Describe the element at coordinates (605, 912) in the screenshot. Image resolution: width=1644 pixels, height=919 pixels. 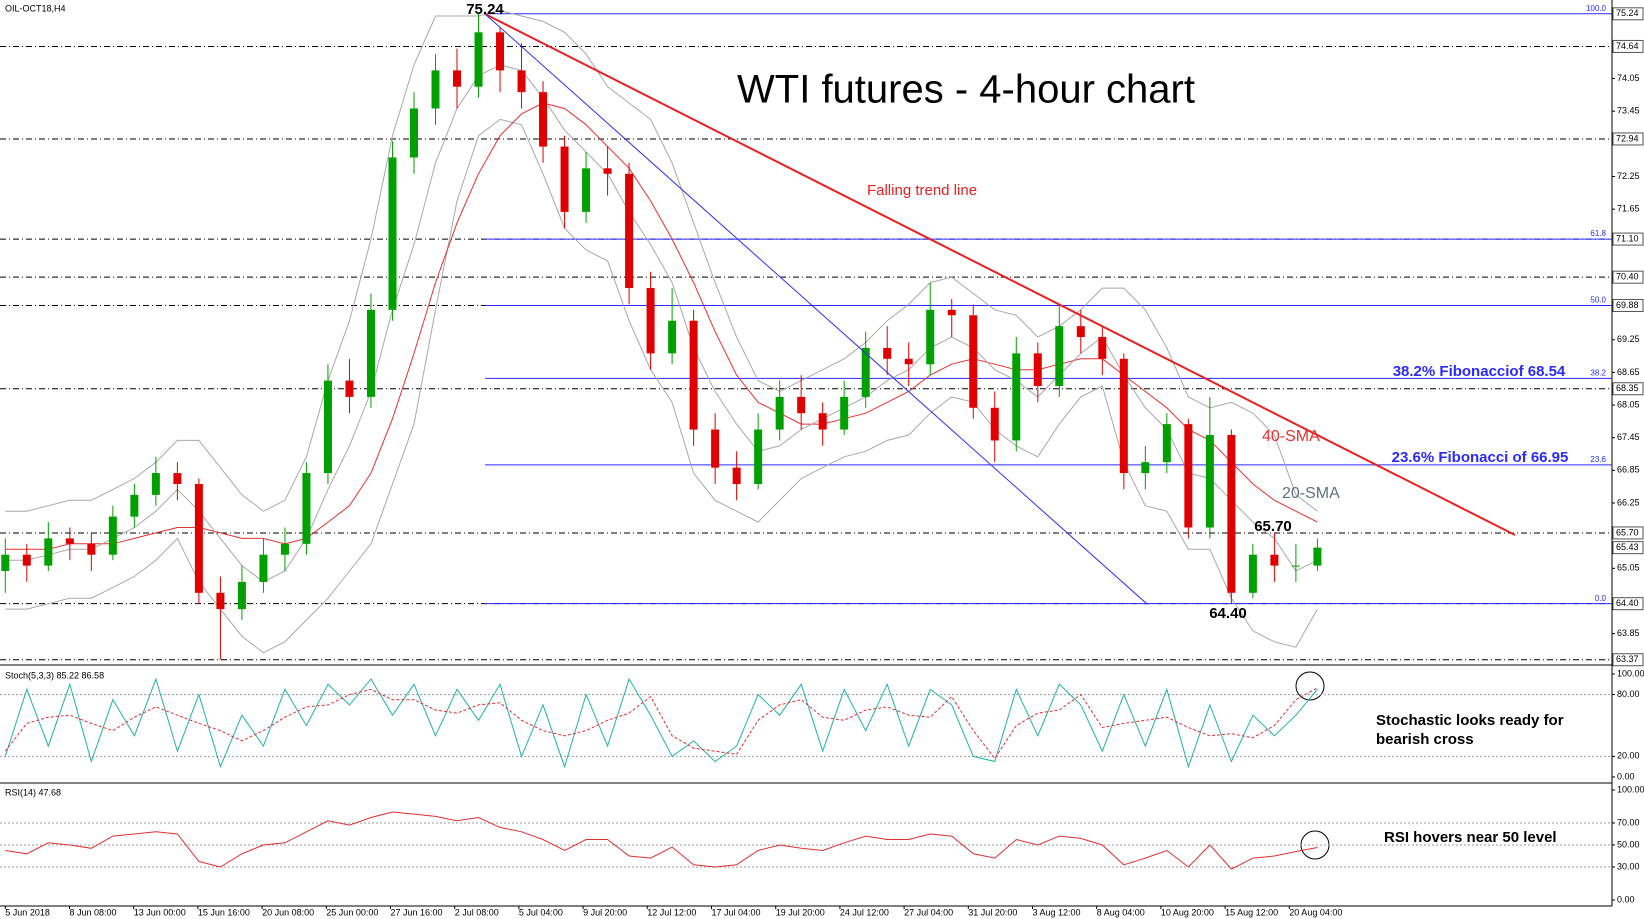
I see `x-tick-label: 9 Jul 20:00` at that location.